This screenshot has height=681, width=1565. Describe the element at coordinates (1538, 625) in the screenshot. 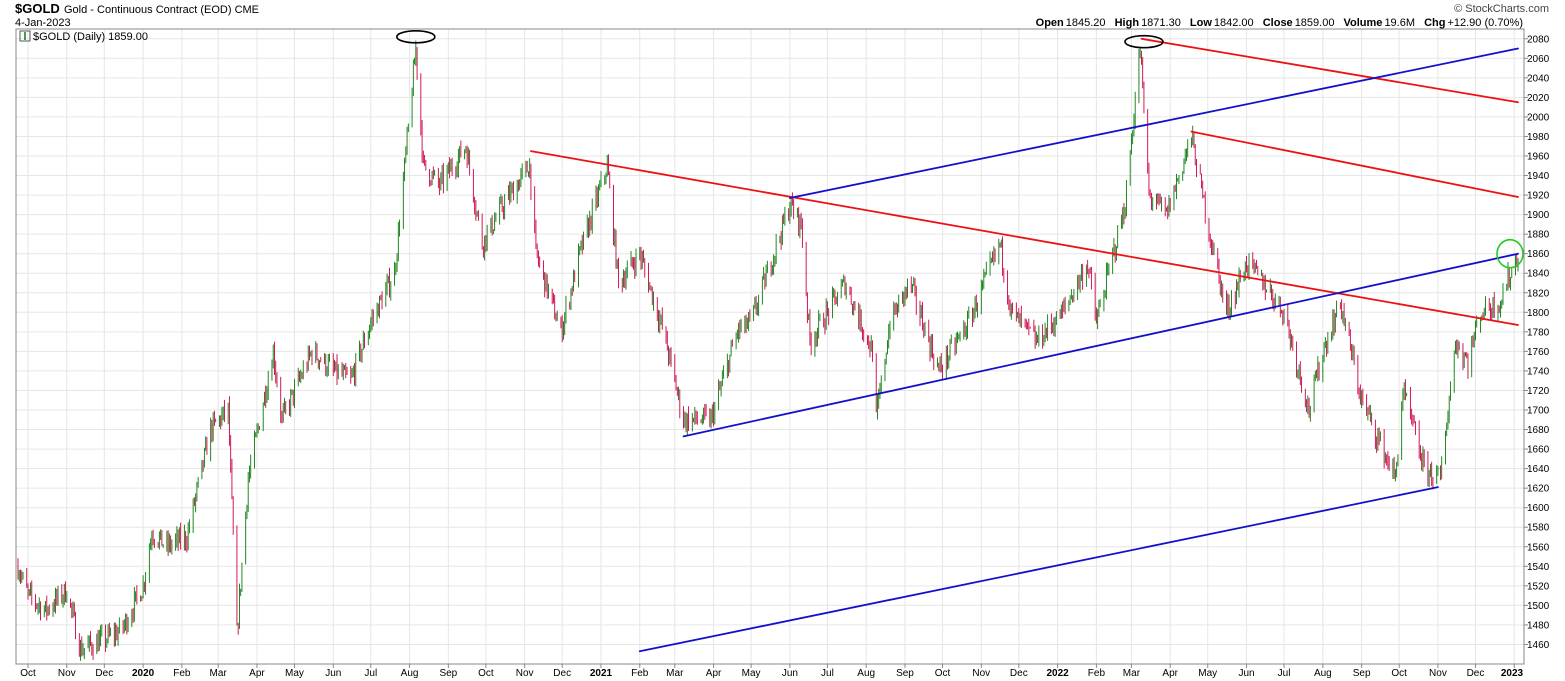

I see `y-tick-label: 1480` at that location.